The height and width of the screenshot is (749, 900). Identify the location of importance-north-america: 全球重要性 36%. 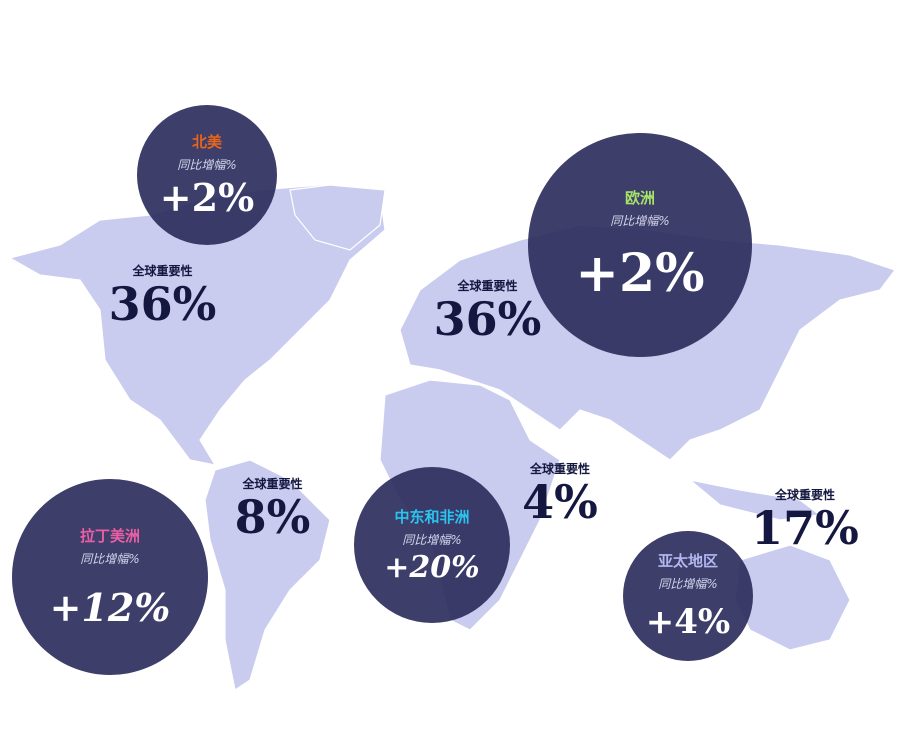
(162, 294).